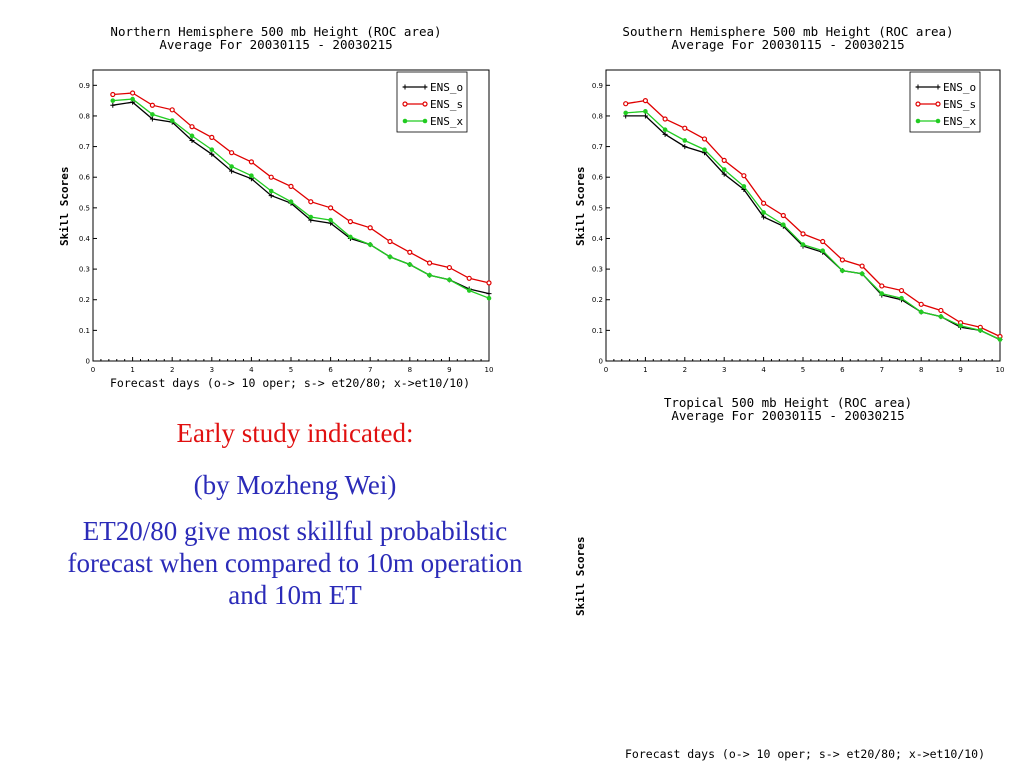 Image resolution: width=1024 pixels, height=768 pixels. Describe the element at coordinates (212, 370) in the screenshot. I see `x-tick-label: 3` at that location.